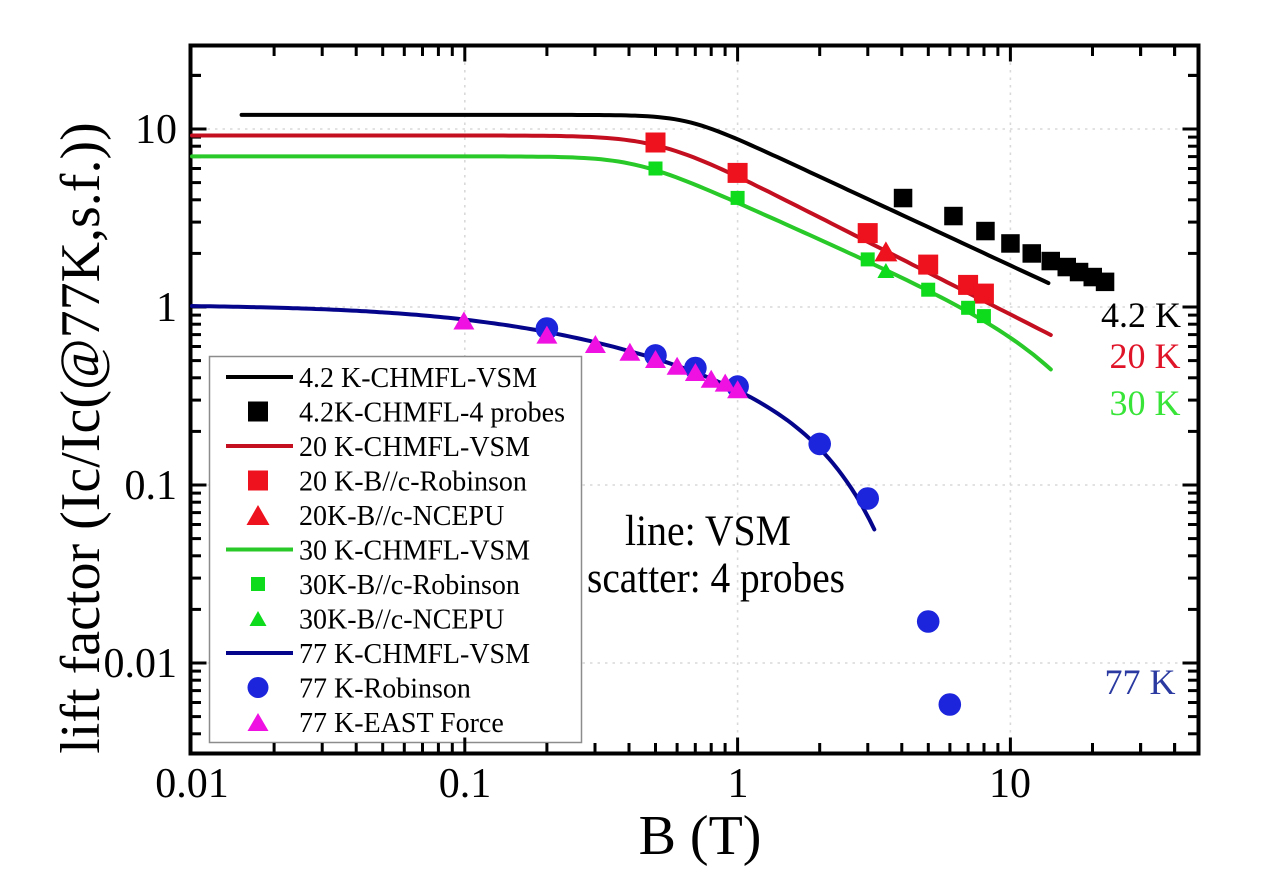 The height and width of the screenshot is (890, 1266). I want to click on svg-text: 4.2 K, so click(1141, 315).